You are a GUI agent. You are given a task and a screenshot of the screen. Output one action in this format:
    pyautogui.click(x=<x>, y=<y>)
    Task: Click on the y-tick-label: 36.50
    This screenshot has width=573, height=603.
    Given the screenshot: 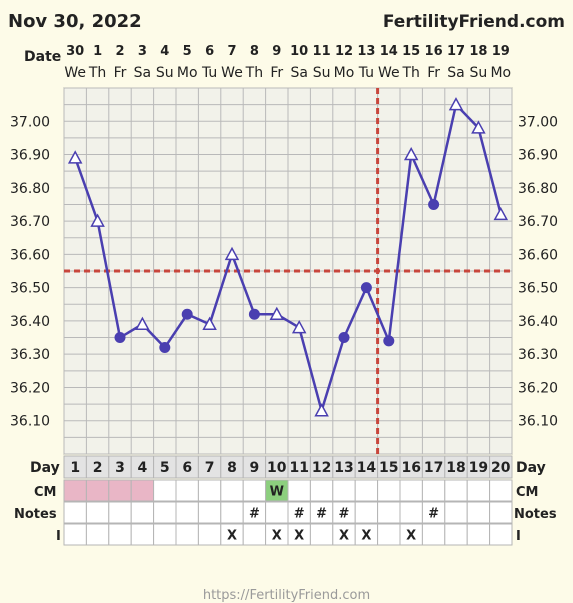 What is the action you would take?
    pyautogui.click(x=30, y=289)
    